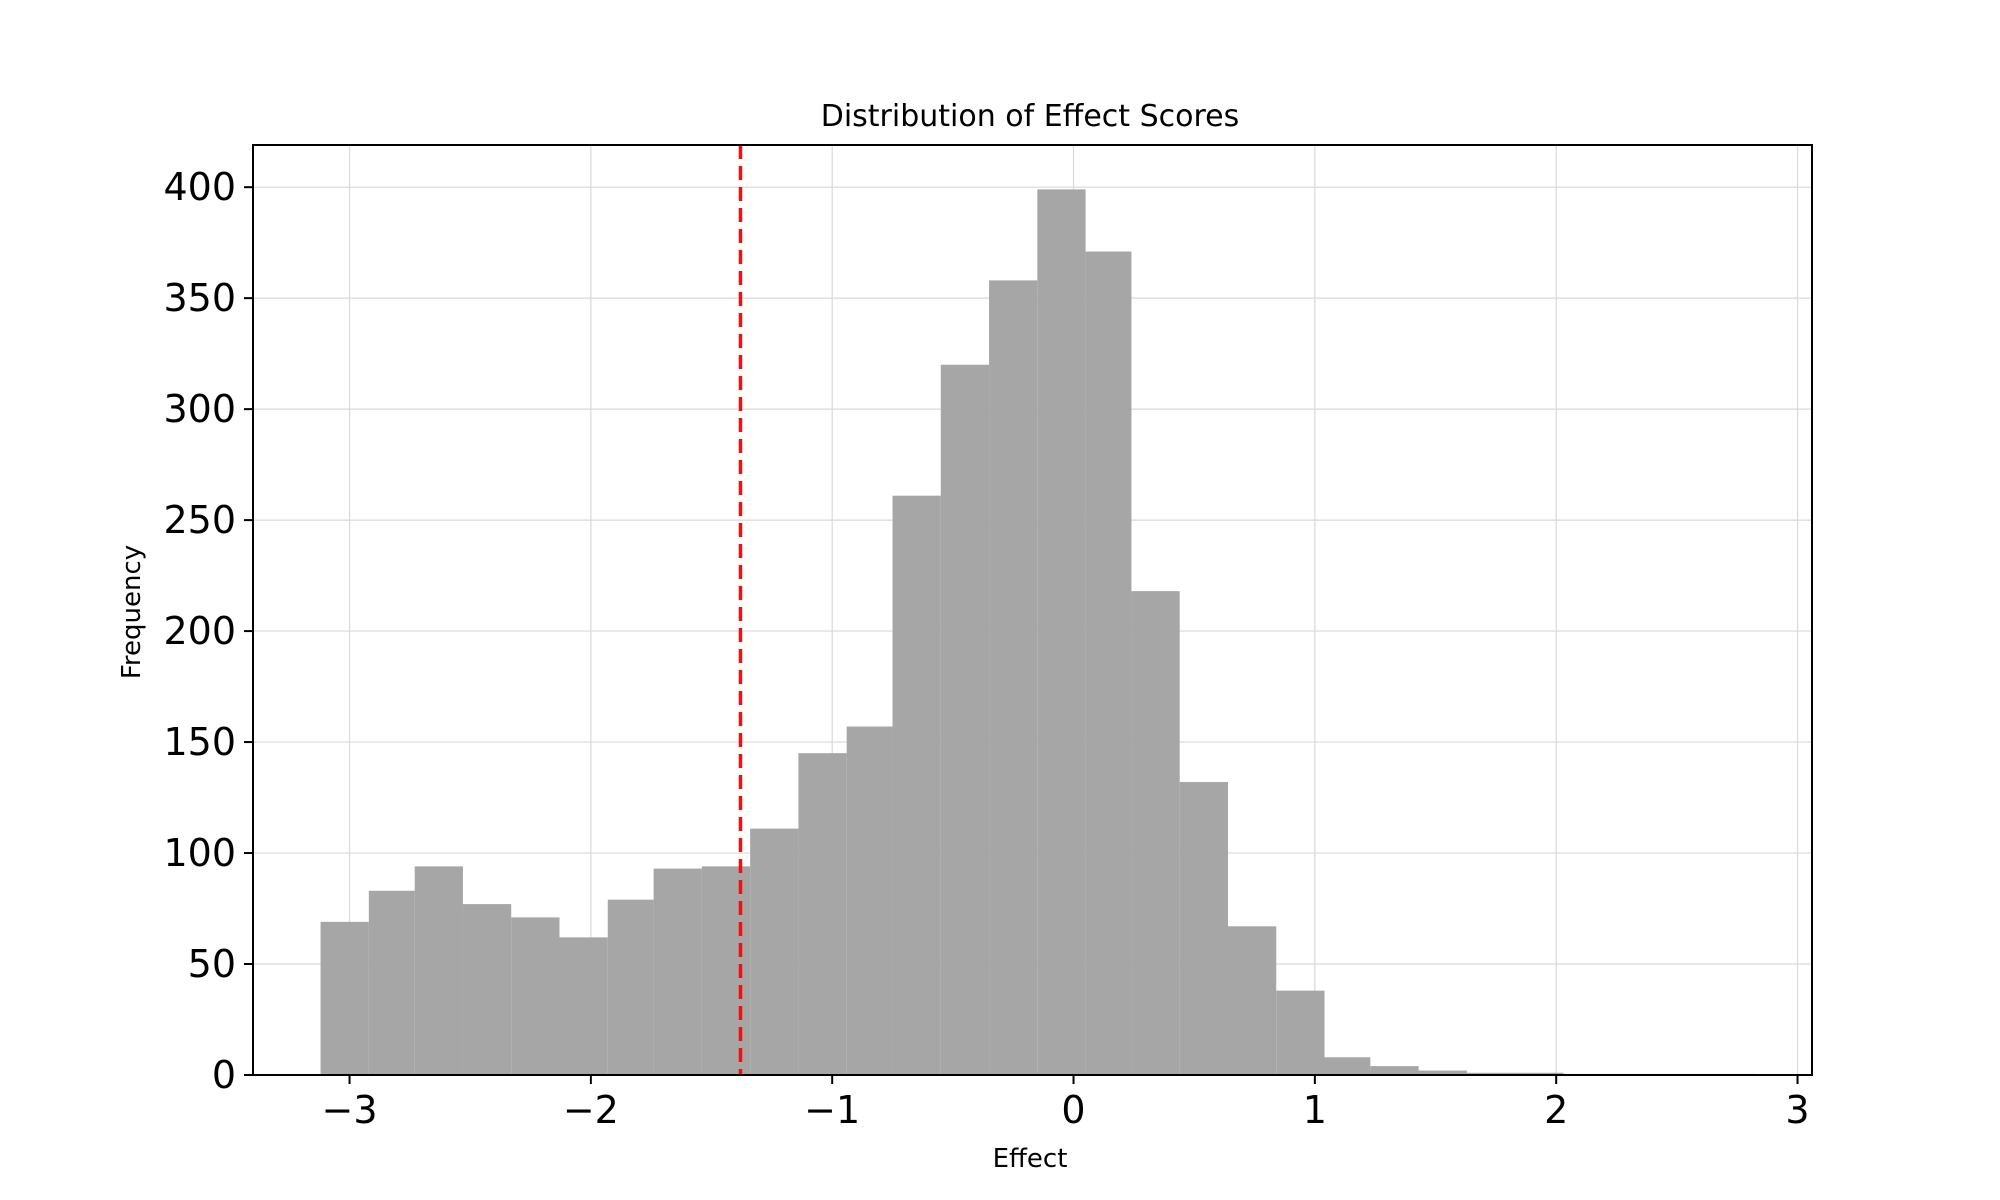 The height and width of the screenshot is (1200, 2000). I want to click on y-tick-label: 100, so click(199, 853).